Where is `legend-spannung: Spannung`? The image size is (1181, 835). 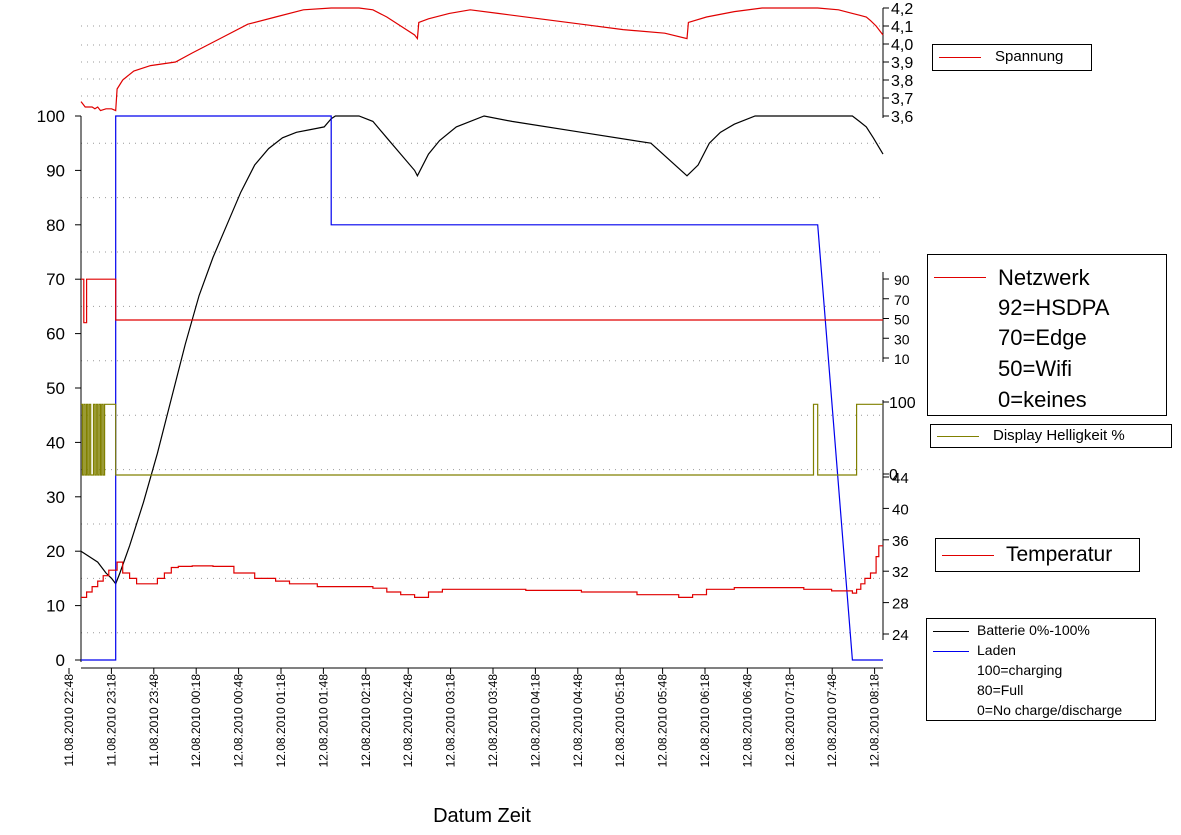 legend-spannung: Spannung is located at coordinates (1012, 57).